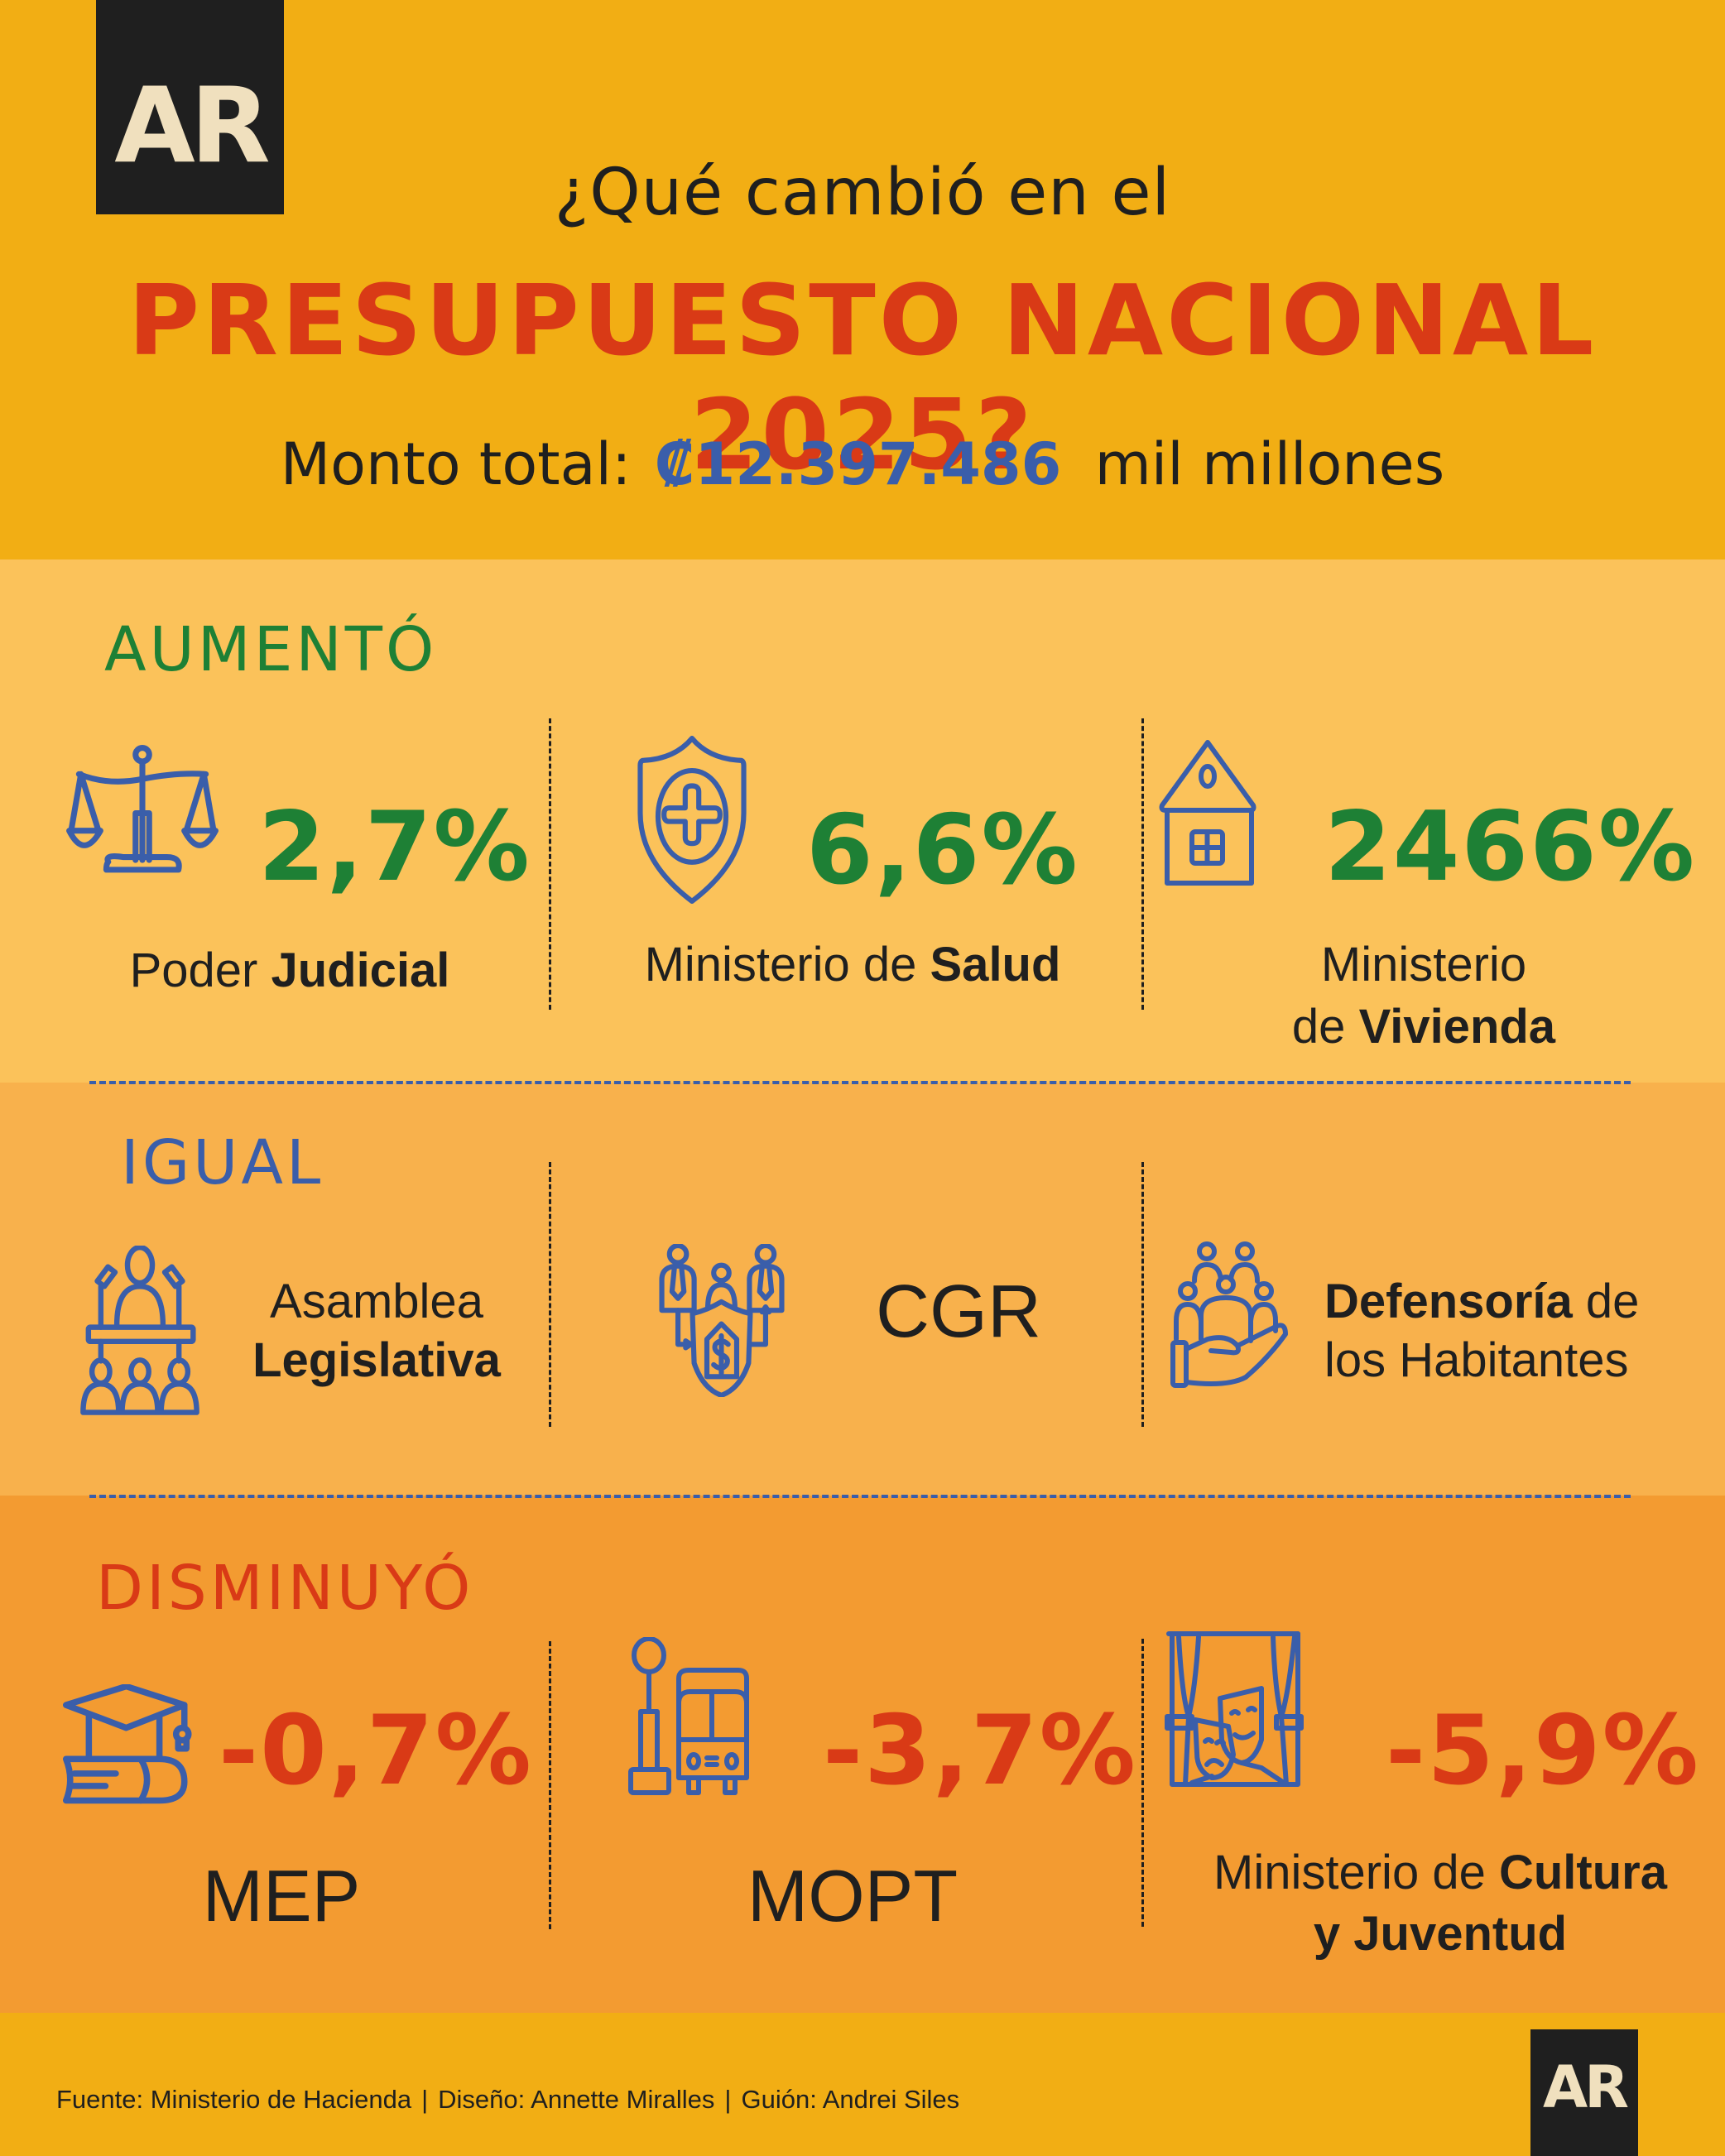 This screenshot has height=2156, width=1725. I want to click on total-amount: Monto total: ₡12.397.486 mil millones, so click(862, 464).